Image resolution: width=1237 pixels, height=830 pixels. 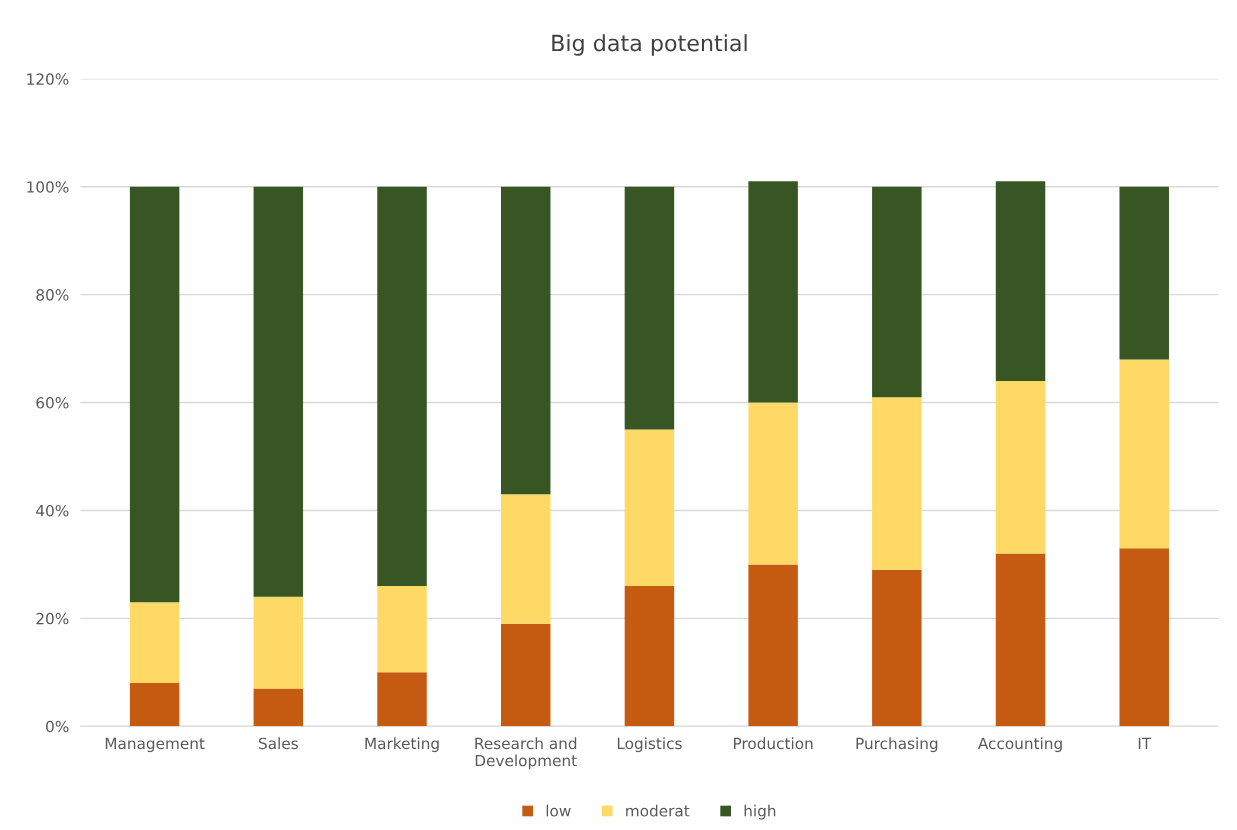 What do you see at coordinates (1145, 743) in the screenshot?
I see `x-tick-label: IT` at bounding box center [1145, 743].